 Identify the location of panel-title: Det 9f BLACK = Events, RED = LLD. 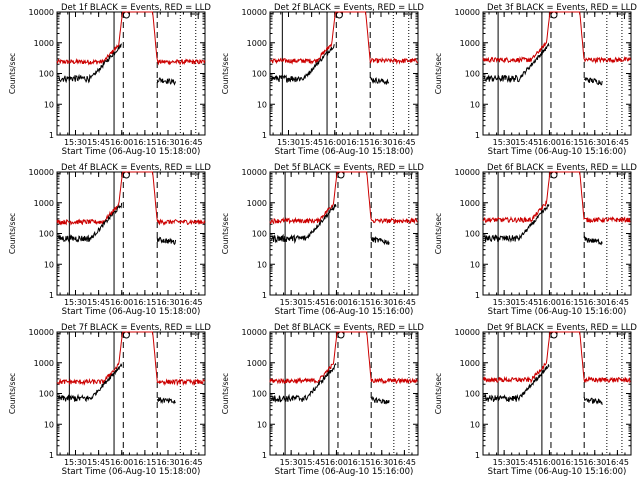
(562, 328).